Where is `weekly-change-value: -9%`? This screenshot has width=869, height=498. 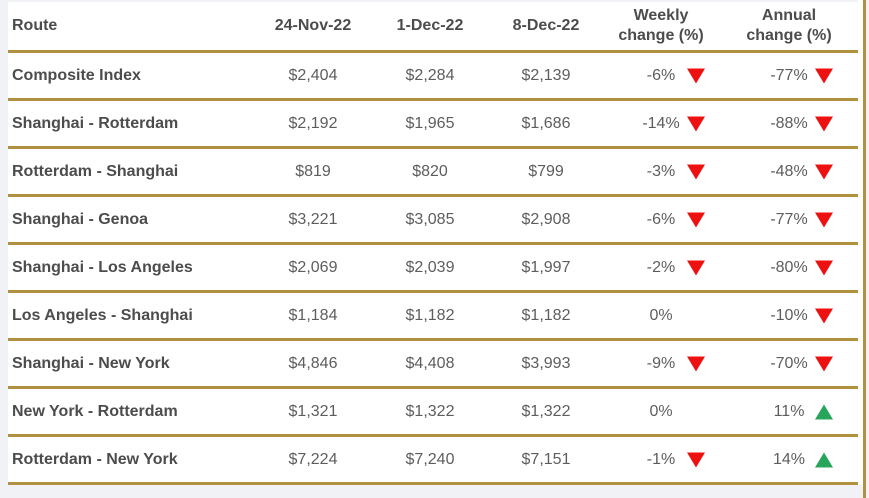
weekly-change-value: -9% is located at coordinates (661, 363).